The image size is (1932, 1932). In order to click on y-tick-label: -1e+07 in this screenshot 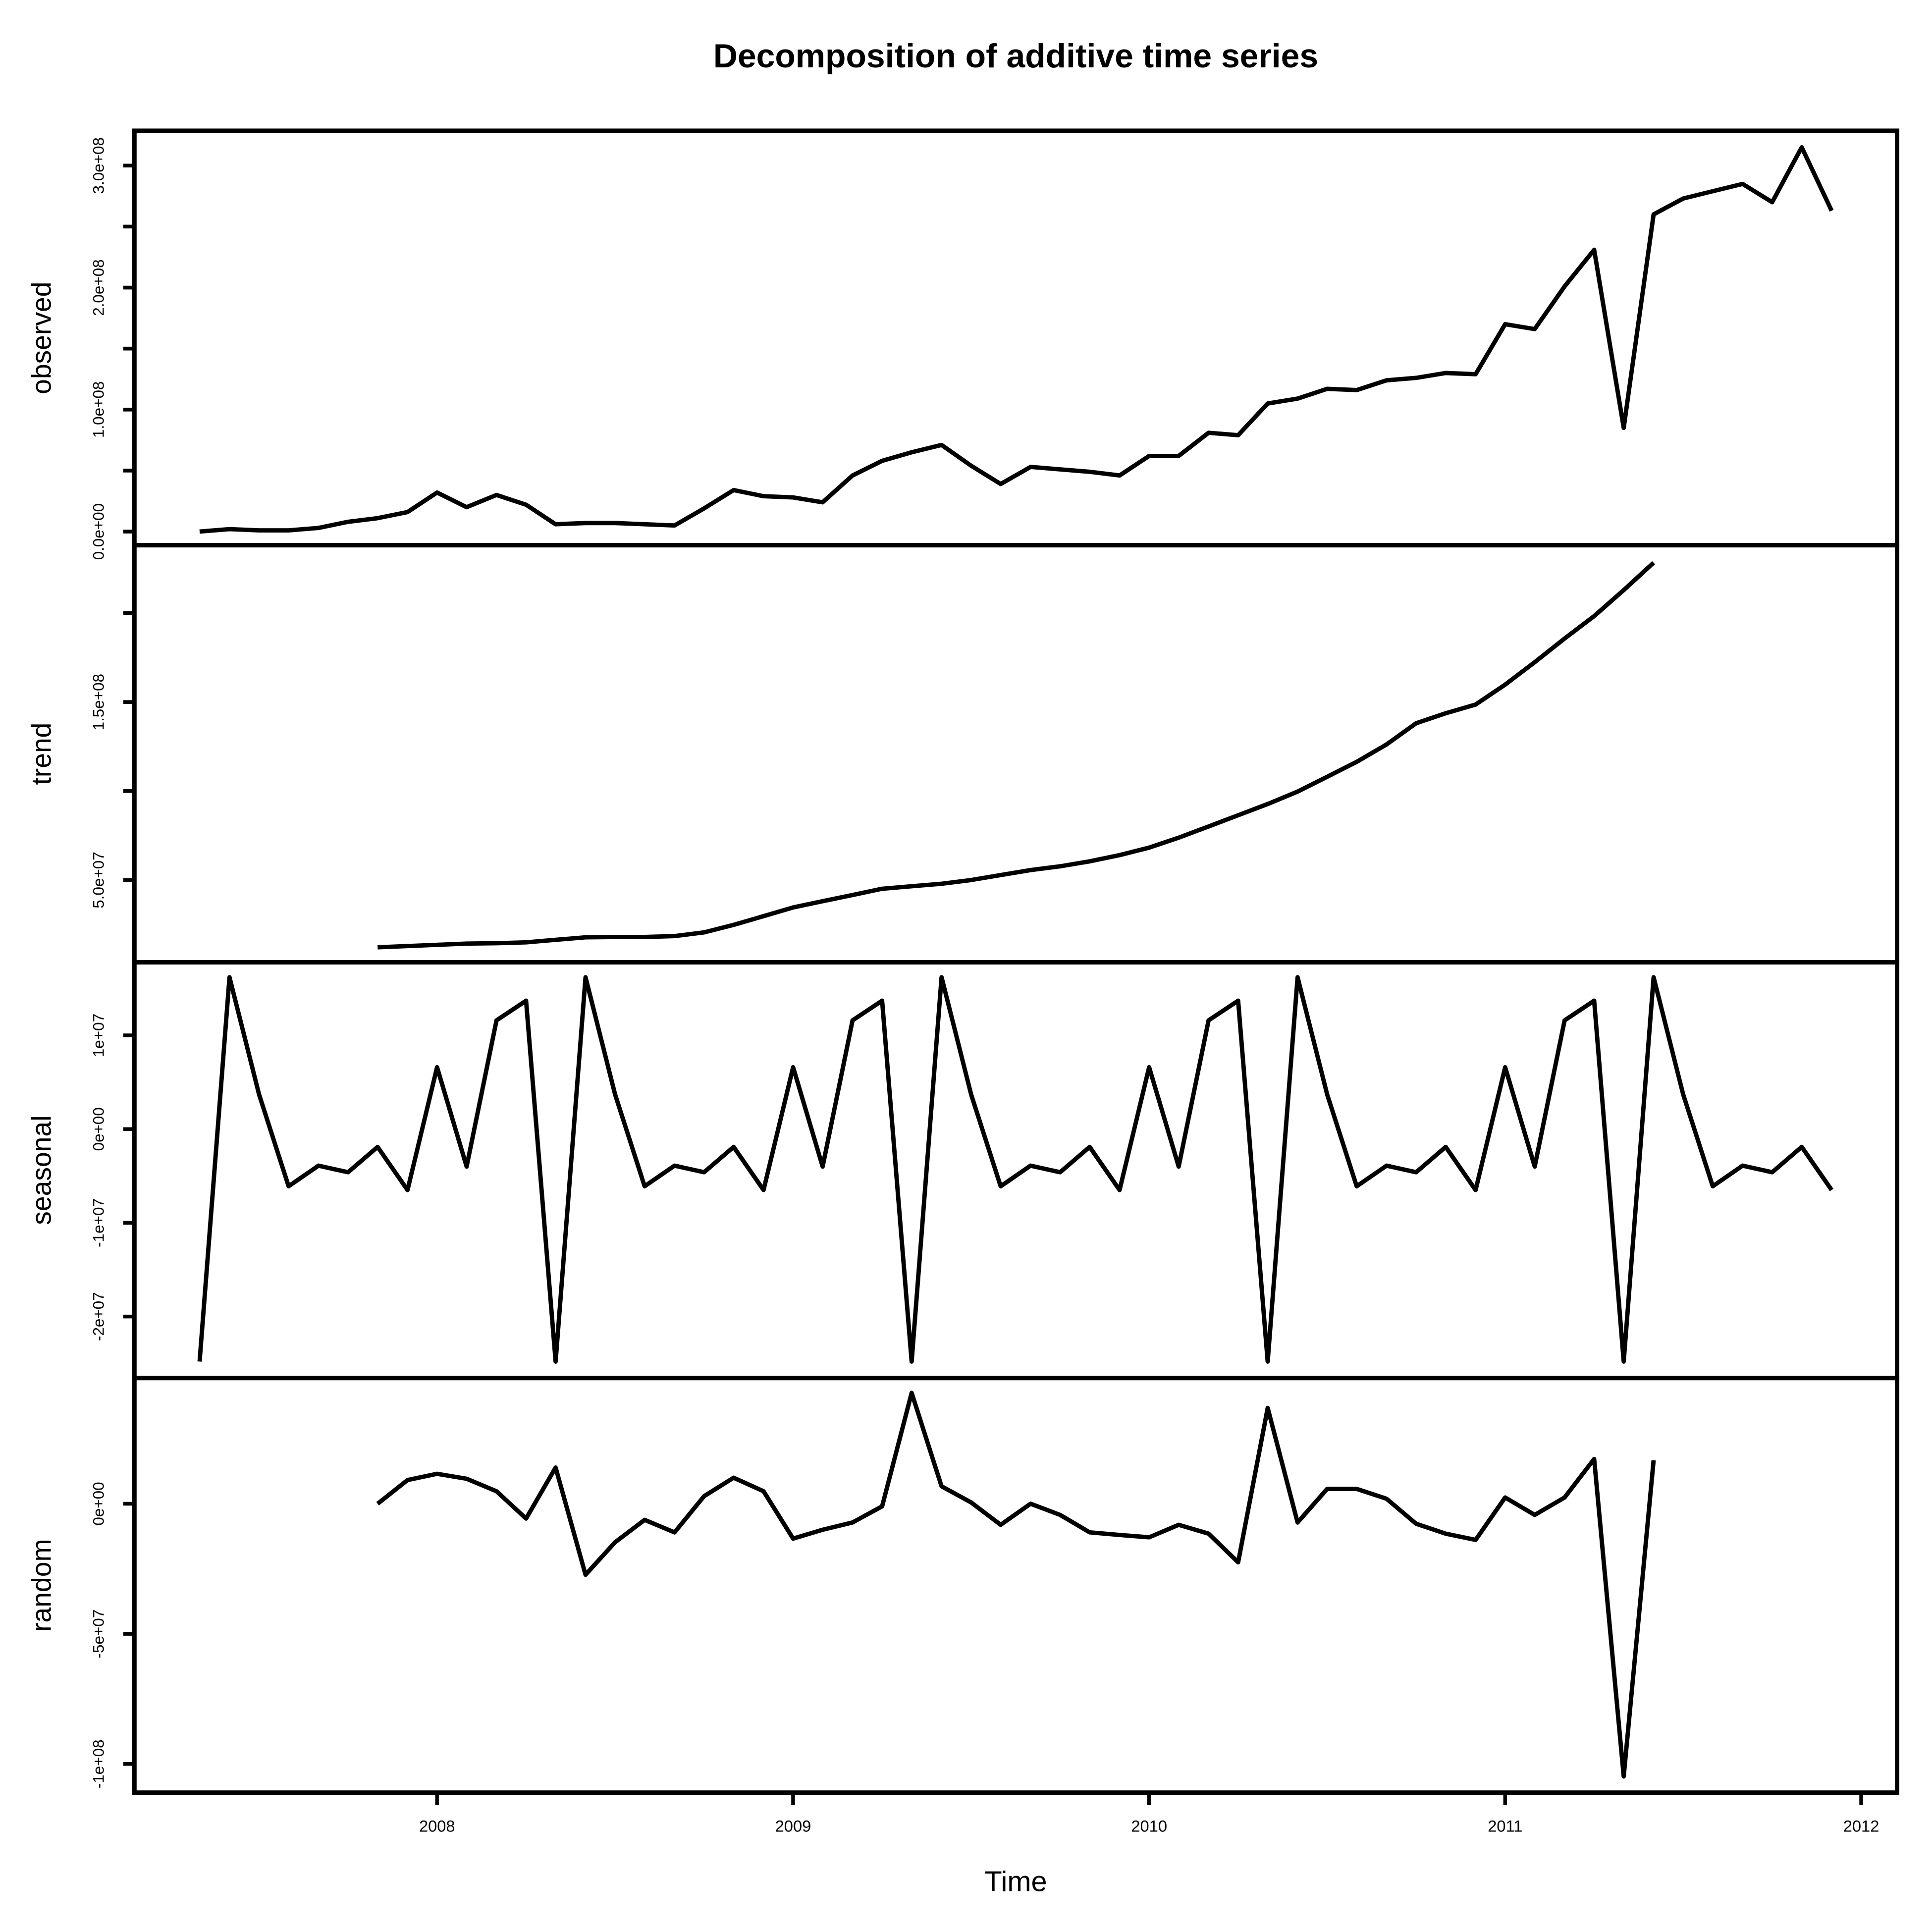, I will do `click(98, 1222)`.